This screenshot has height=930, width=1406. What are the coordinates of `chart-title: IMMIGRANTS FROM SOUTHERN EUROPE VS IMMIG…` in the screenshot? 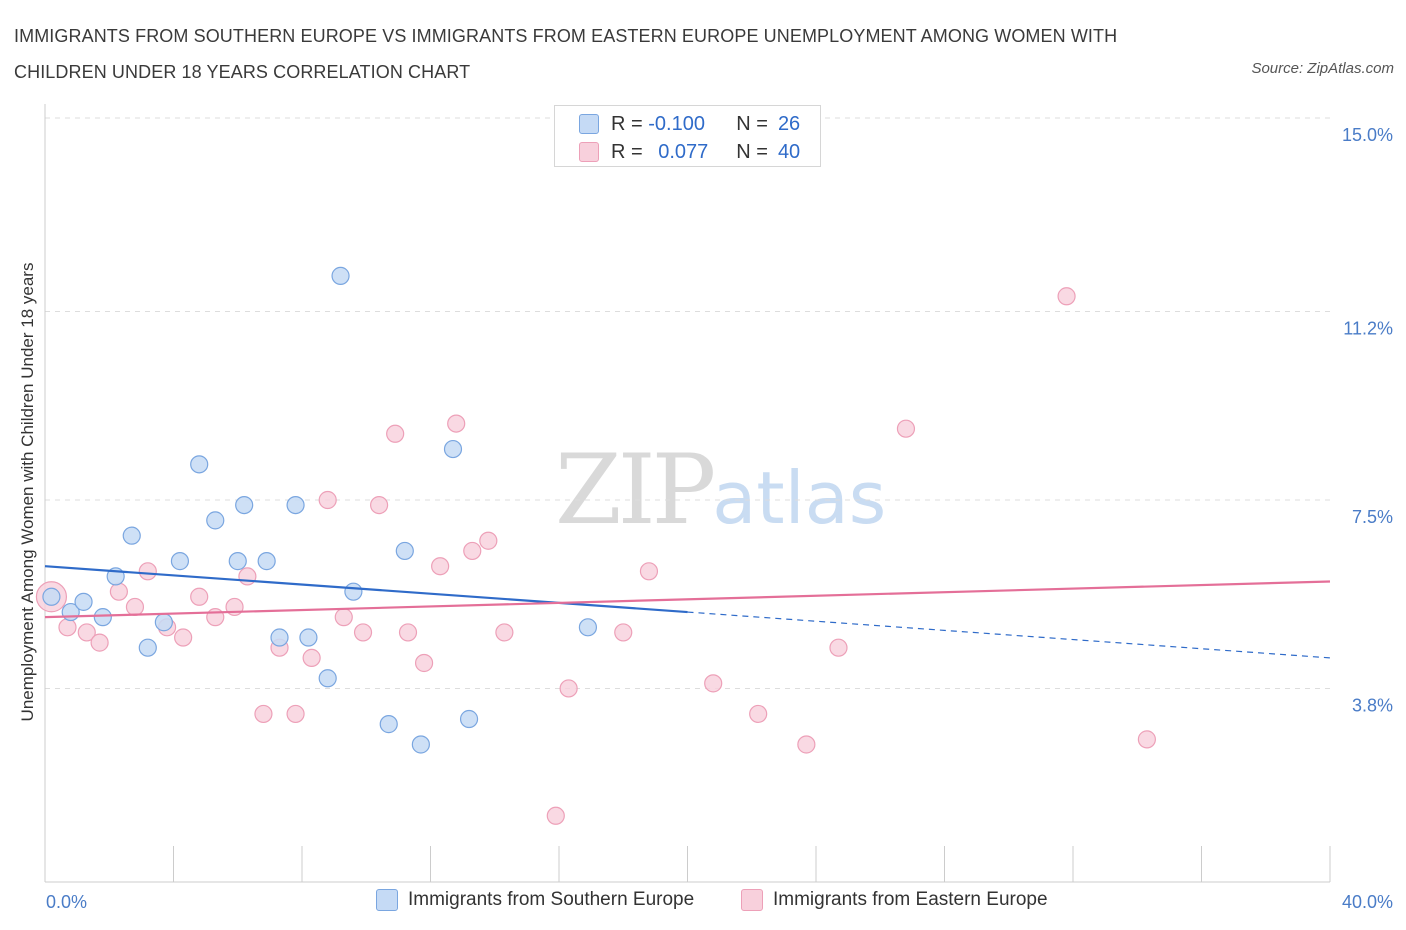 It's located at (566, 54).